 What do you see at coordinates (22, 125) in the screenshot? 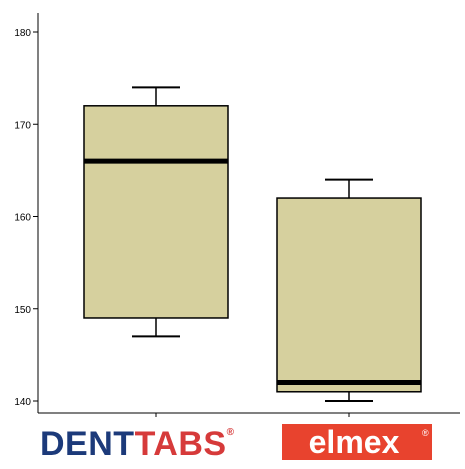
I see `y-tick-label: 170` at bounding box center [22, 125].